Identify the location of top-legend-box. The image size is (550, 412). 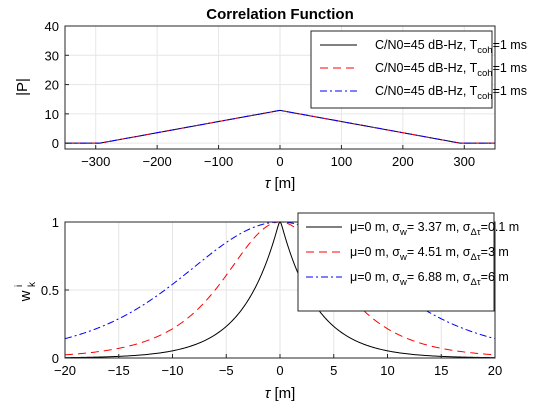
(401, 69).